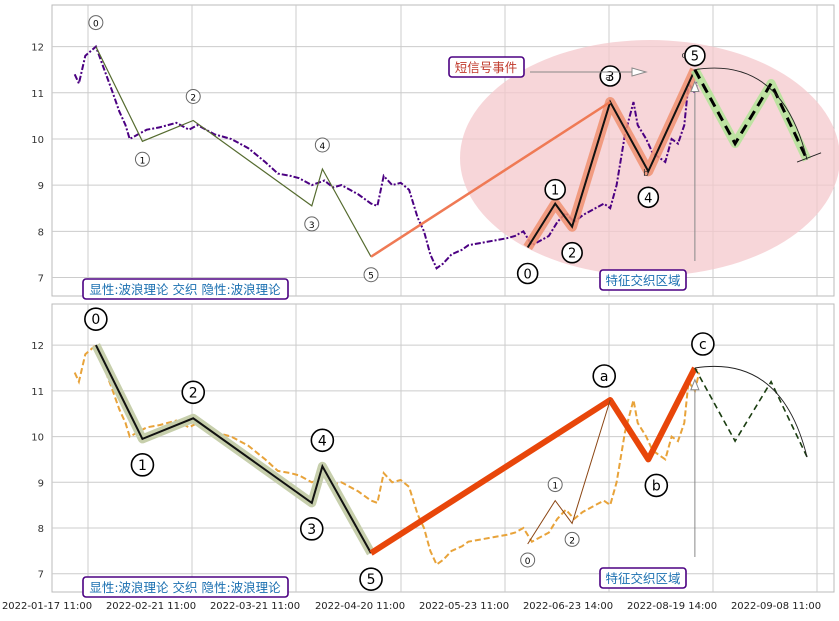 The width and height of the screenshot is (839, 621). Describe the element at coordinates (776, 606) in the screenshot. I see `x-tick-label: 2022-09-08 11:00` at that location.